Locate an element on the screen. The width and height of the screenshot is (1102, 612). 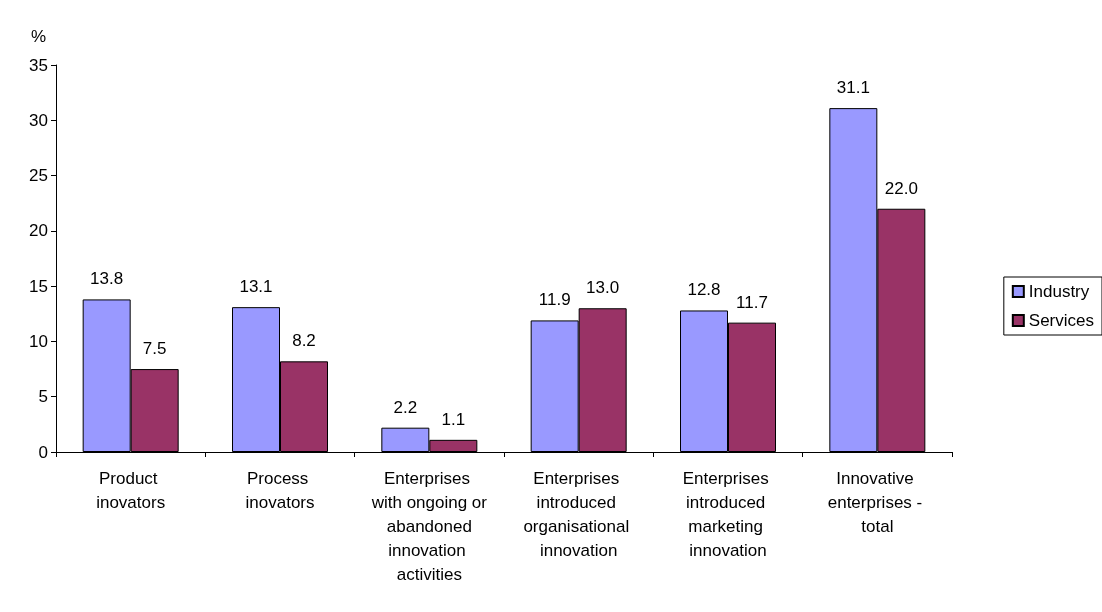
x-tick-label: Enterprises introduced marketing innovation is located at coordinates (728, 514).